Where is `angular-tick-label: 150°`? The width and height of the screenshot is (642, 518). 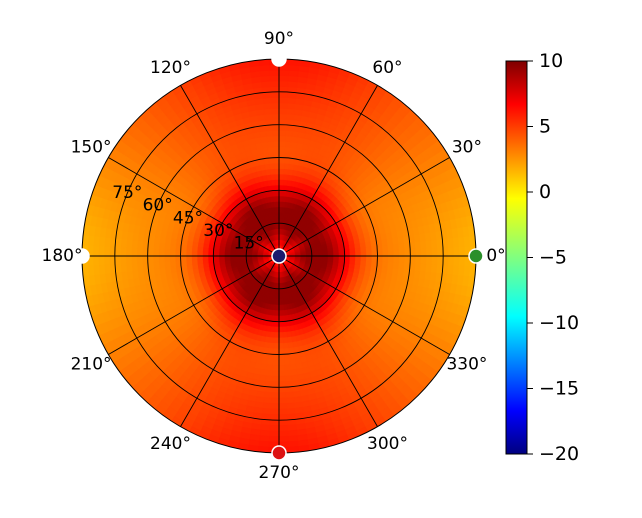
angular-tick-label: 150° is located at coordinates (91, 148).